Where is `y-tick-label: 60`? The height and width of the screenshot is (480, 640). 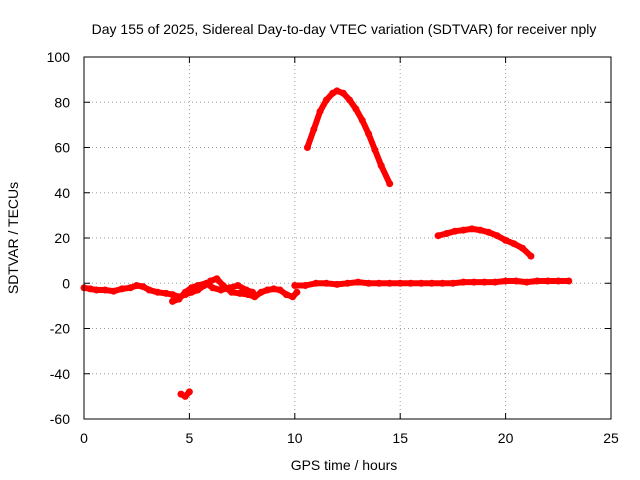 y-tick-label: 60 is located at coordinates (62, 148).